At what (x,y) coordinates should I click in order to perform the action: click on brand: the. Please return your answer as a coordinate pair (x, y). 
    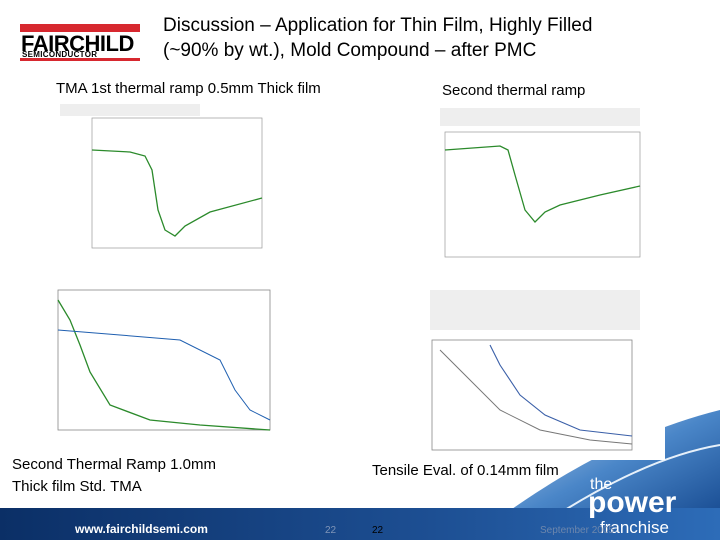
    Looking at the image, I should click on (601, 484).